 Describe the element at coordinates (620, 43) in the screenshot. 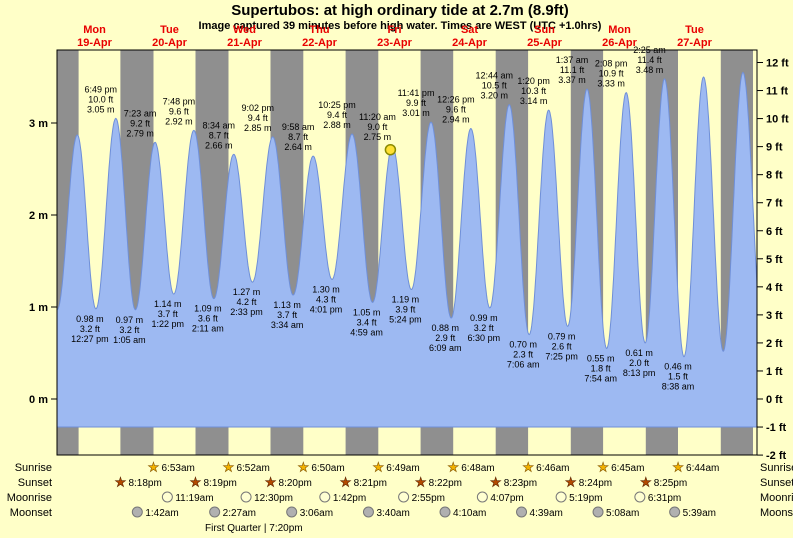

I see `day-label-date: 26-Apr` at that location.